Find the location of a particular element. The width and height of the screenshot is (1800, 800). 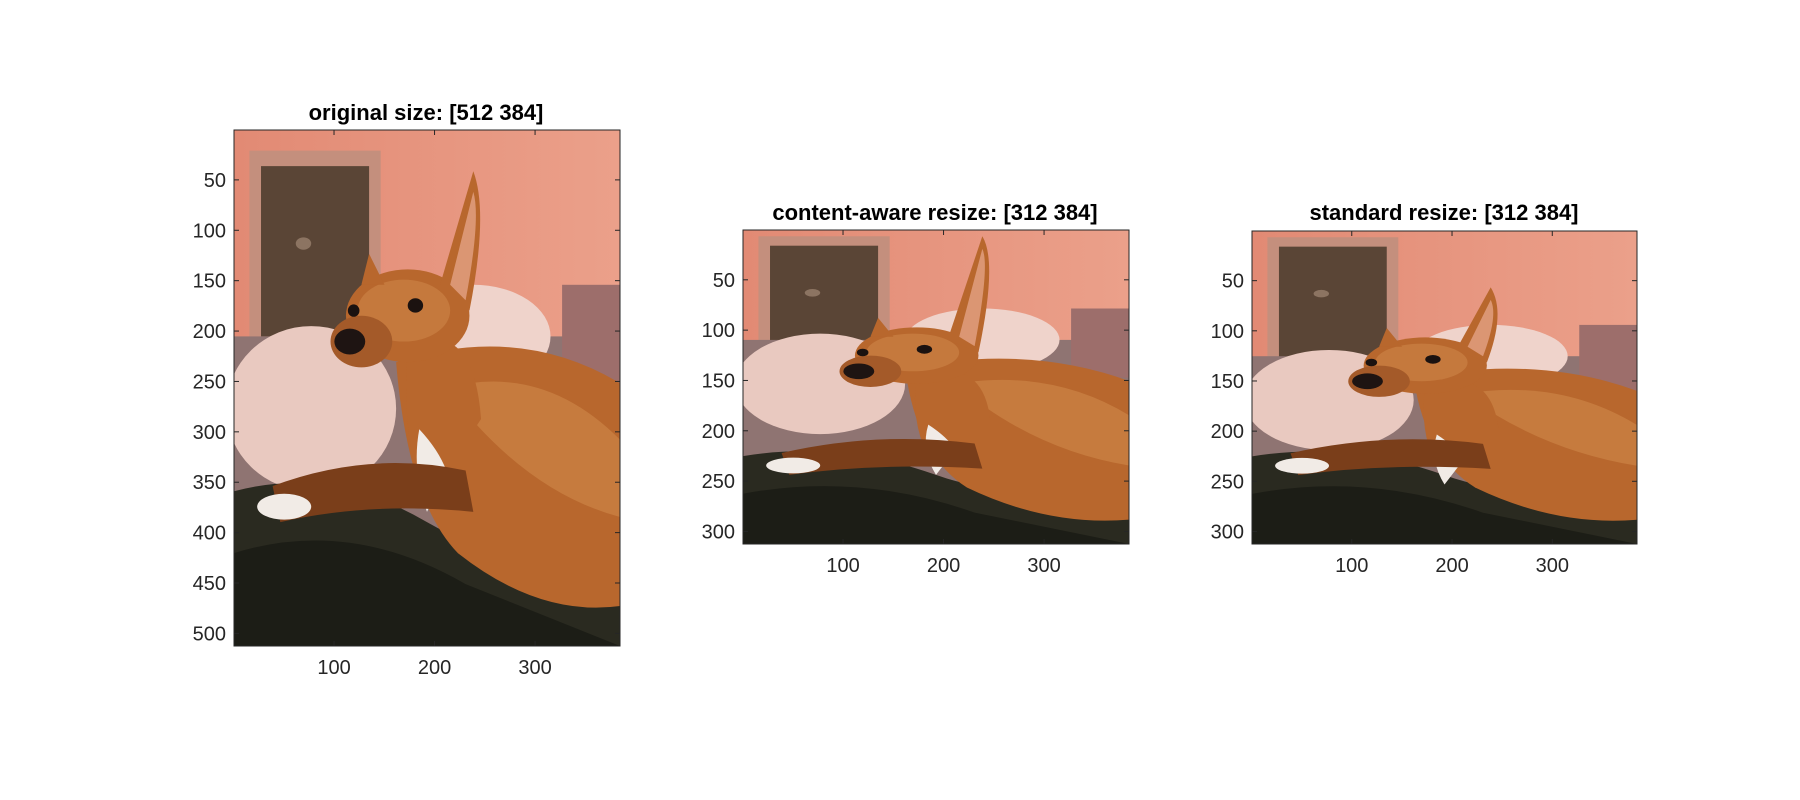

panel-title-content-aware: content-aware resize: [312 384] is located at coordinates (935, 212).